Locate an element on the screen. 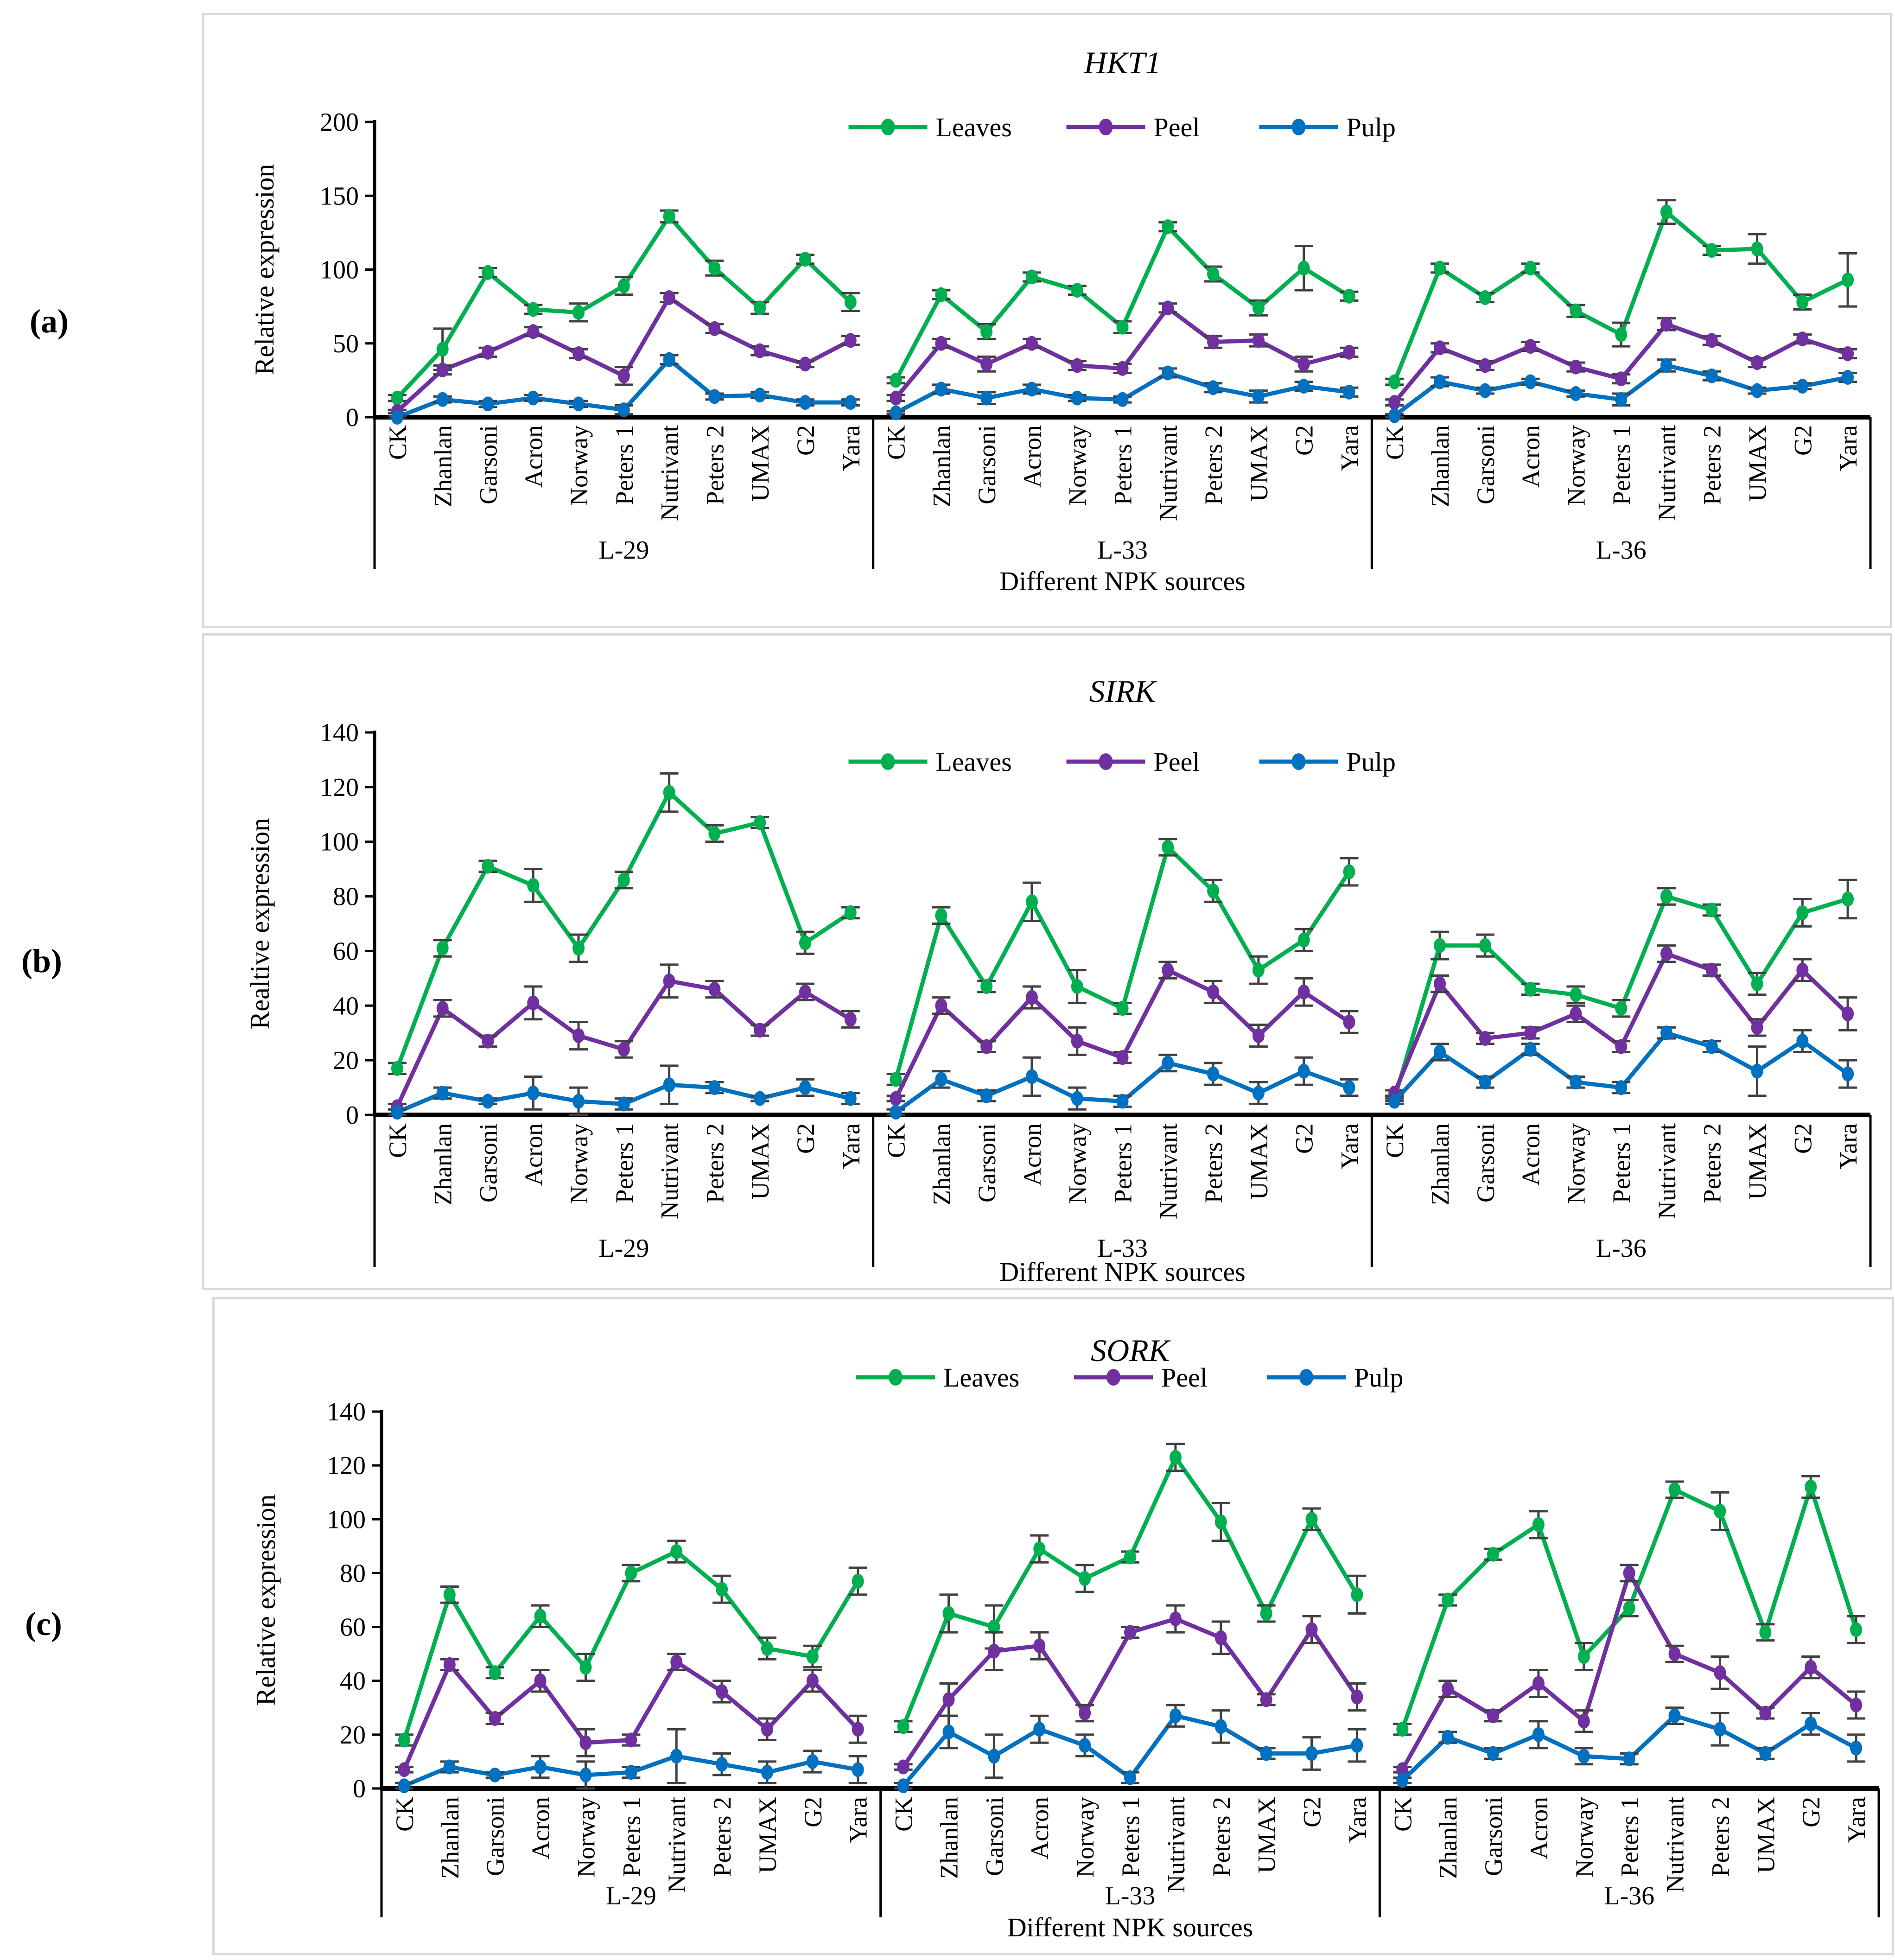 The image size is (1895, 1960). category-label: Nutrivant is located at coordinates (1667, 1171).